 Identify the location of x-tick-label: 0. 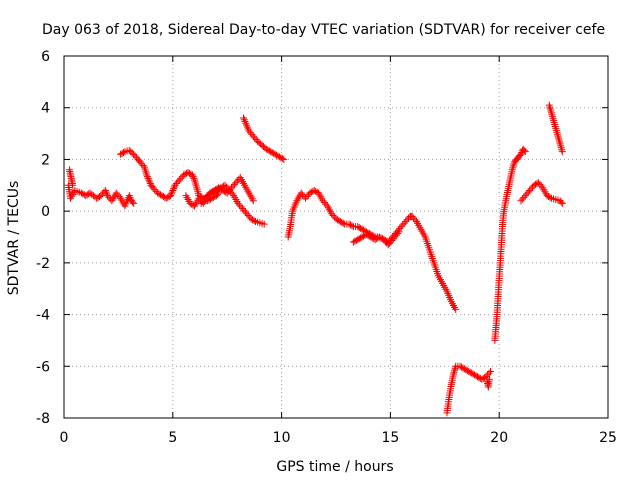
(64, 438).